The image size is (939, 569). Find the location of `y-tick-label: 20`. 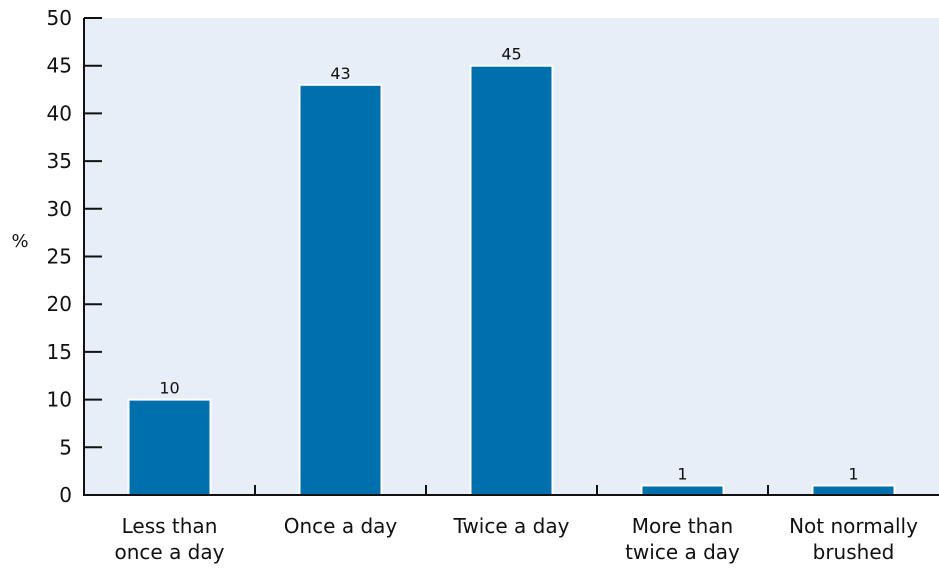

y-tick-label: 20 is located at coordinates (59, 304).